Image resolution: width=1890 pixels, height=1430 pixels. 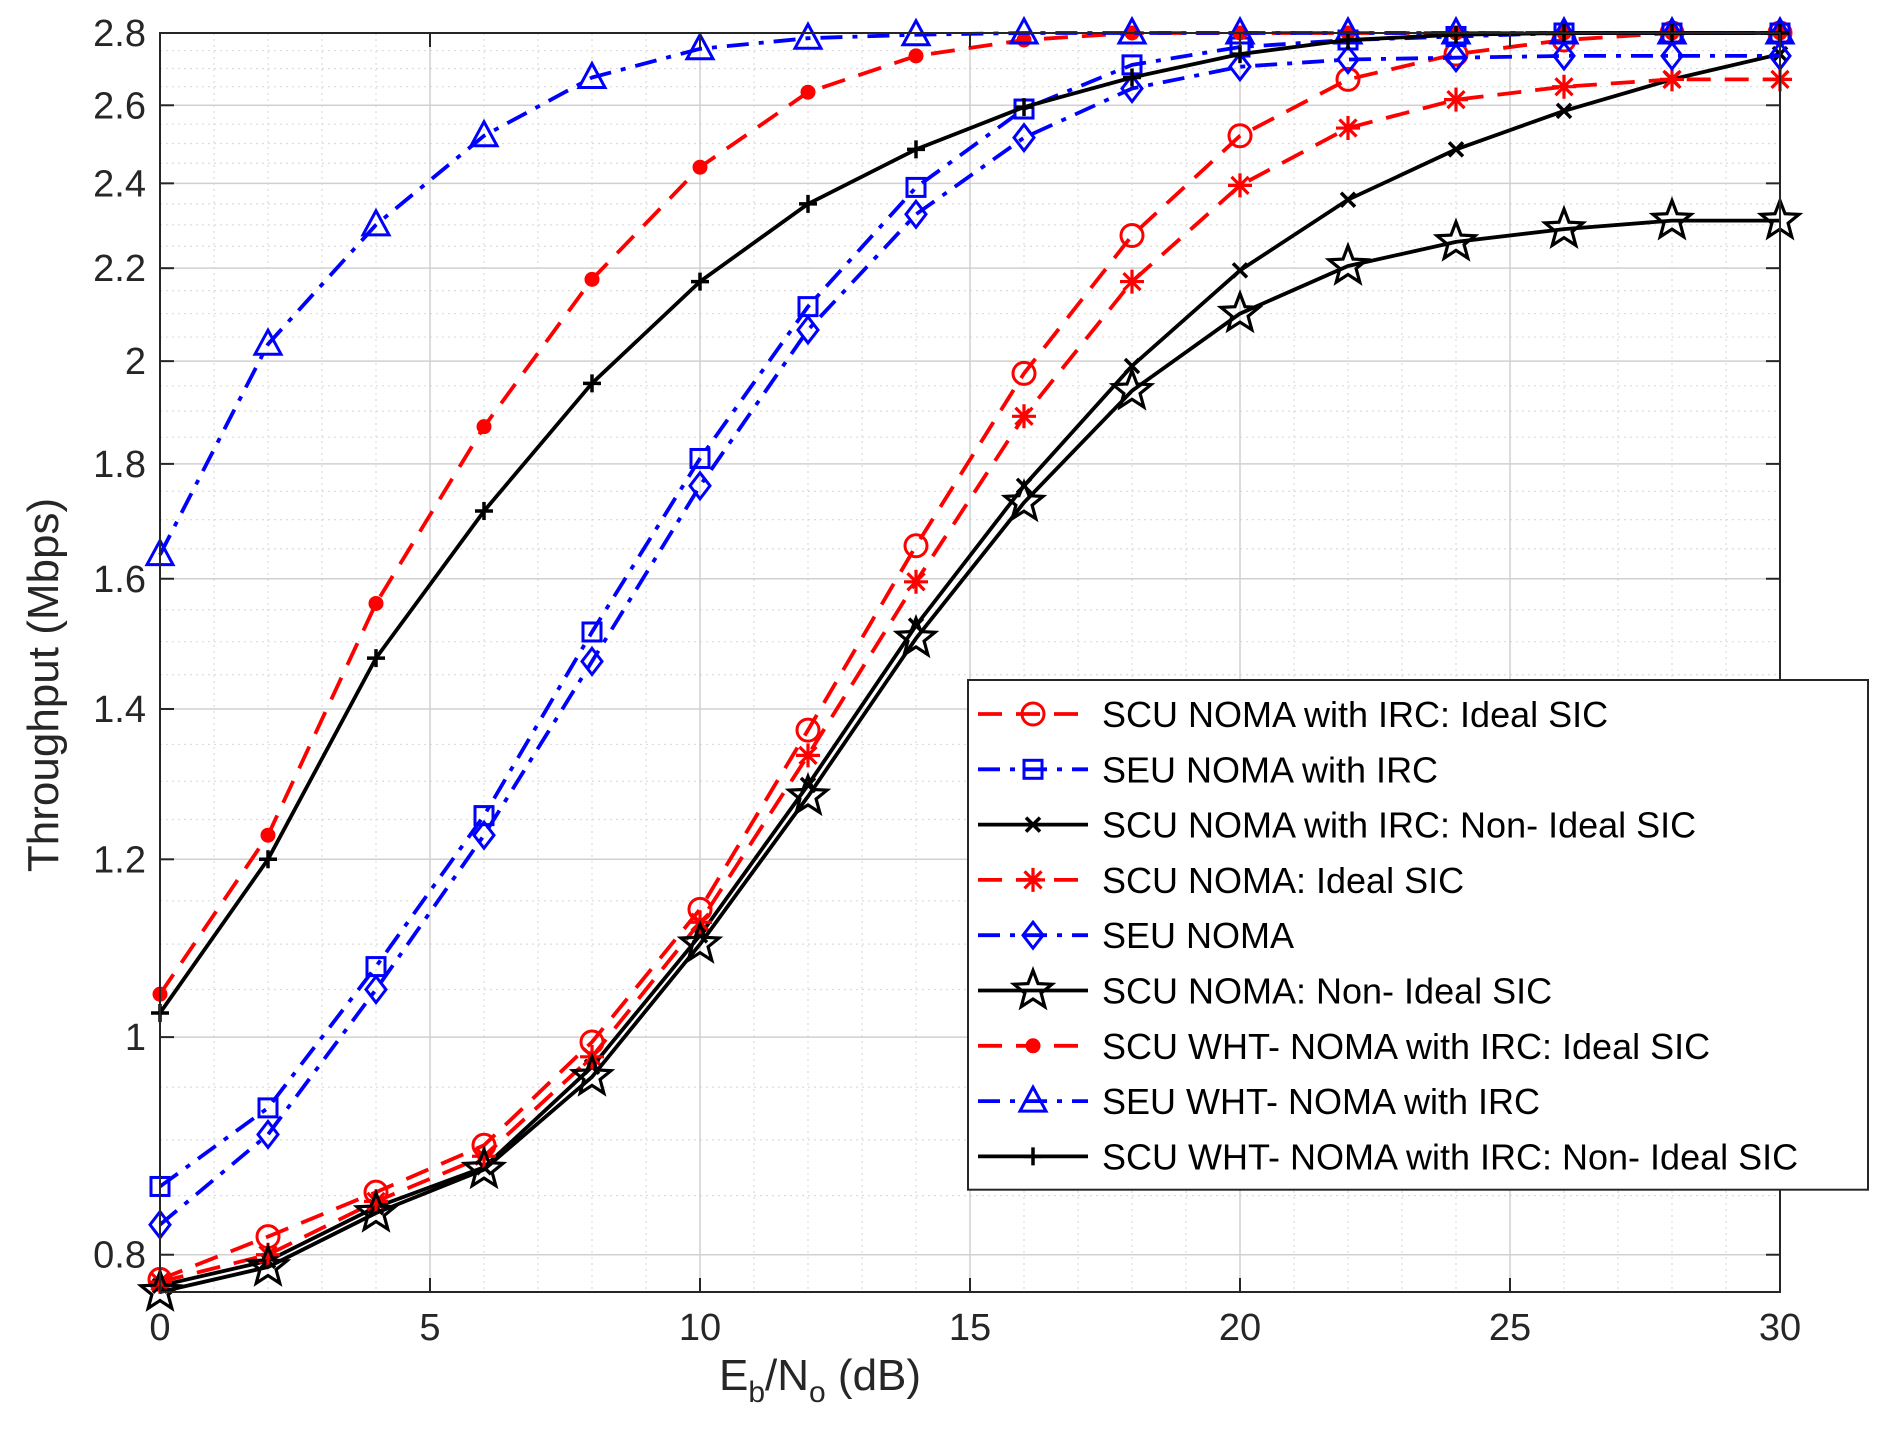 I want to click on y-tick-label: 2, so click(x=135, y=362).